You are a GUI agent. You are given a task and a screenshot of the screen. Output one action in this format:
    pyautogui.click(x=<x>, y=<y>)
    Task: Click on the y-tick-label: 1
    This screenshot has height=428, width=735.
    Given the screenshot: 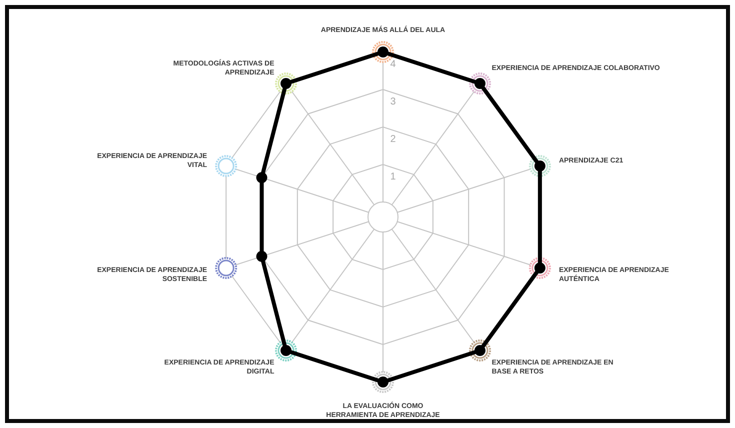 What is the action you would take?
    pyautogui.click(x=393, y=177)
    